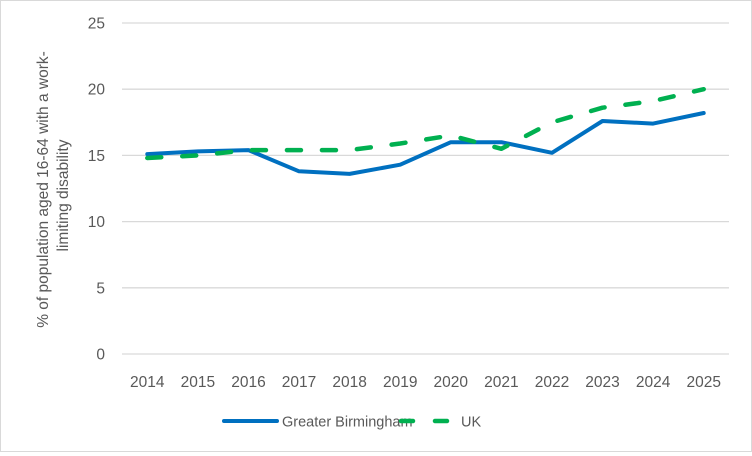 The height and width of the screenshot is (456, 752). Describe the element at coordinates (602, 382) in the screenshot. I see `x-tick-label: 2023` at that location.